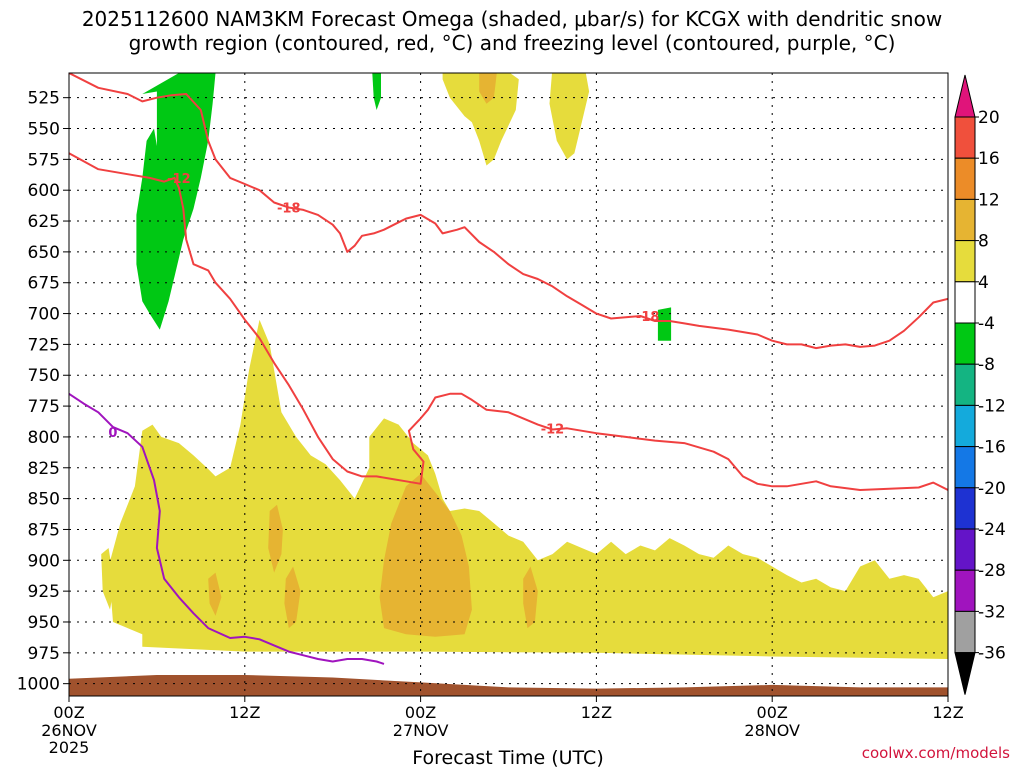 This screenshot has height=768, width=1024. Describe the element at coordinates (44, 315) in the screenshot. I see `y-tick-label: 700` at that location.